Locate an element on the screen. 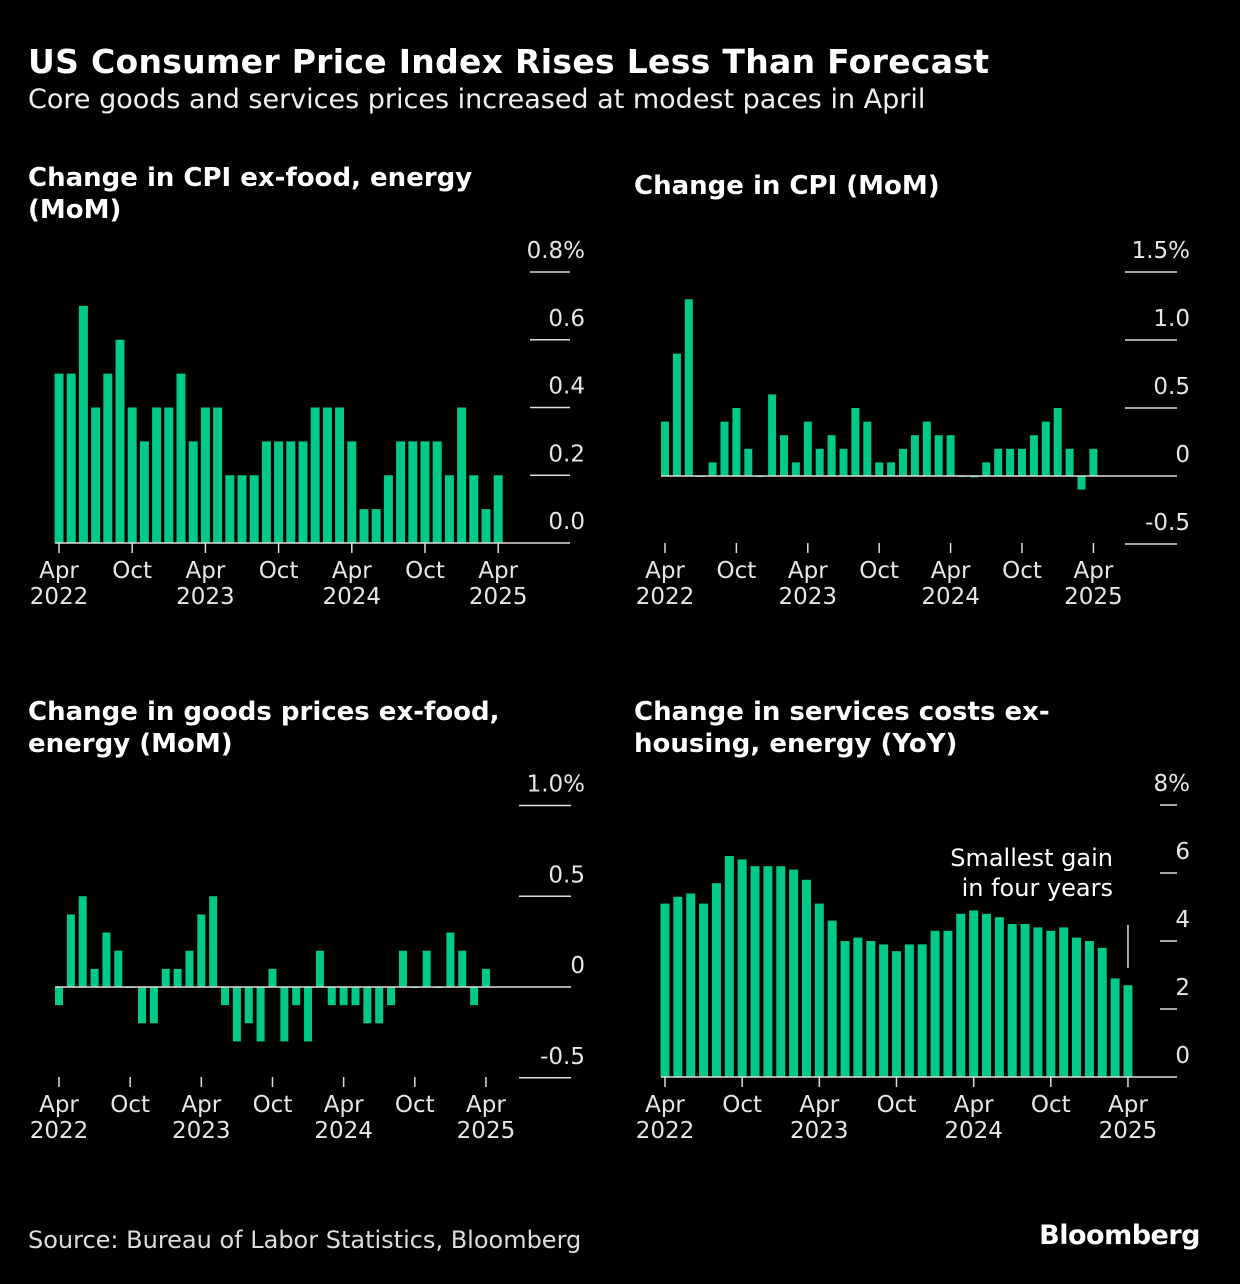 The image size is (1240, 1284). bloomberg-logo: Bloomberg is located at coordinates (1119, 1235).